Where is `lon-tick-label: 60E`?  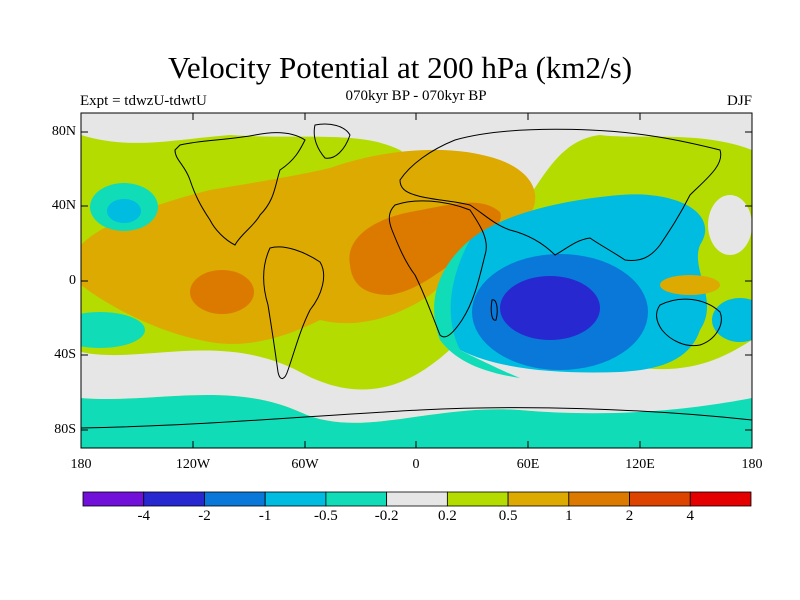 lon-tick-label: 60E is located at coordinates (528, 464).